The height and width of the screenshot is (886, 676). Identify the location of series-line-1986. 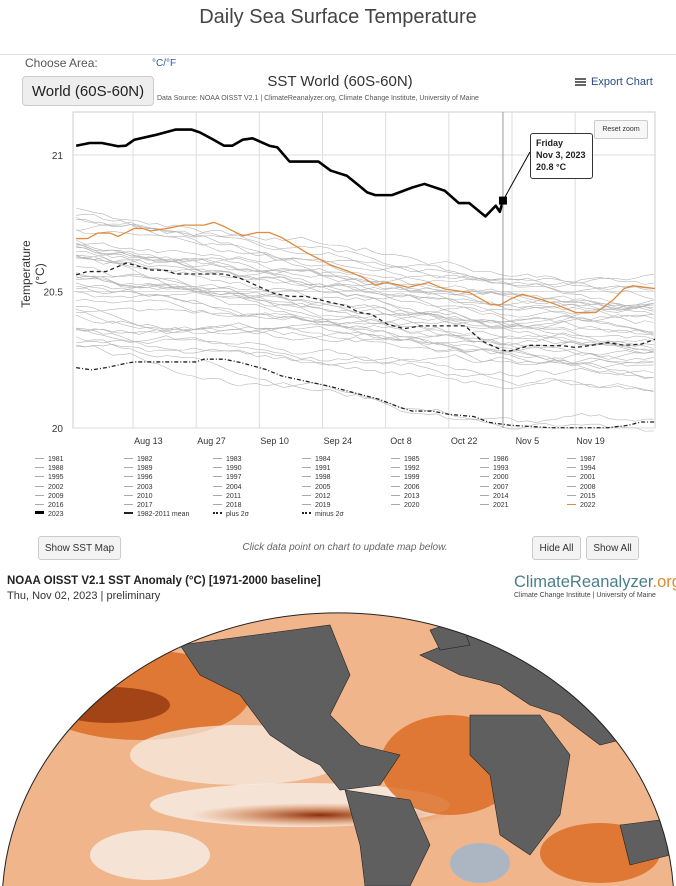
(365, 256).